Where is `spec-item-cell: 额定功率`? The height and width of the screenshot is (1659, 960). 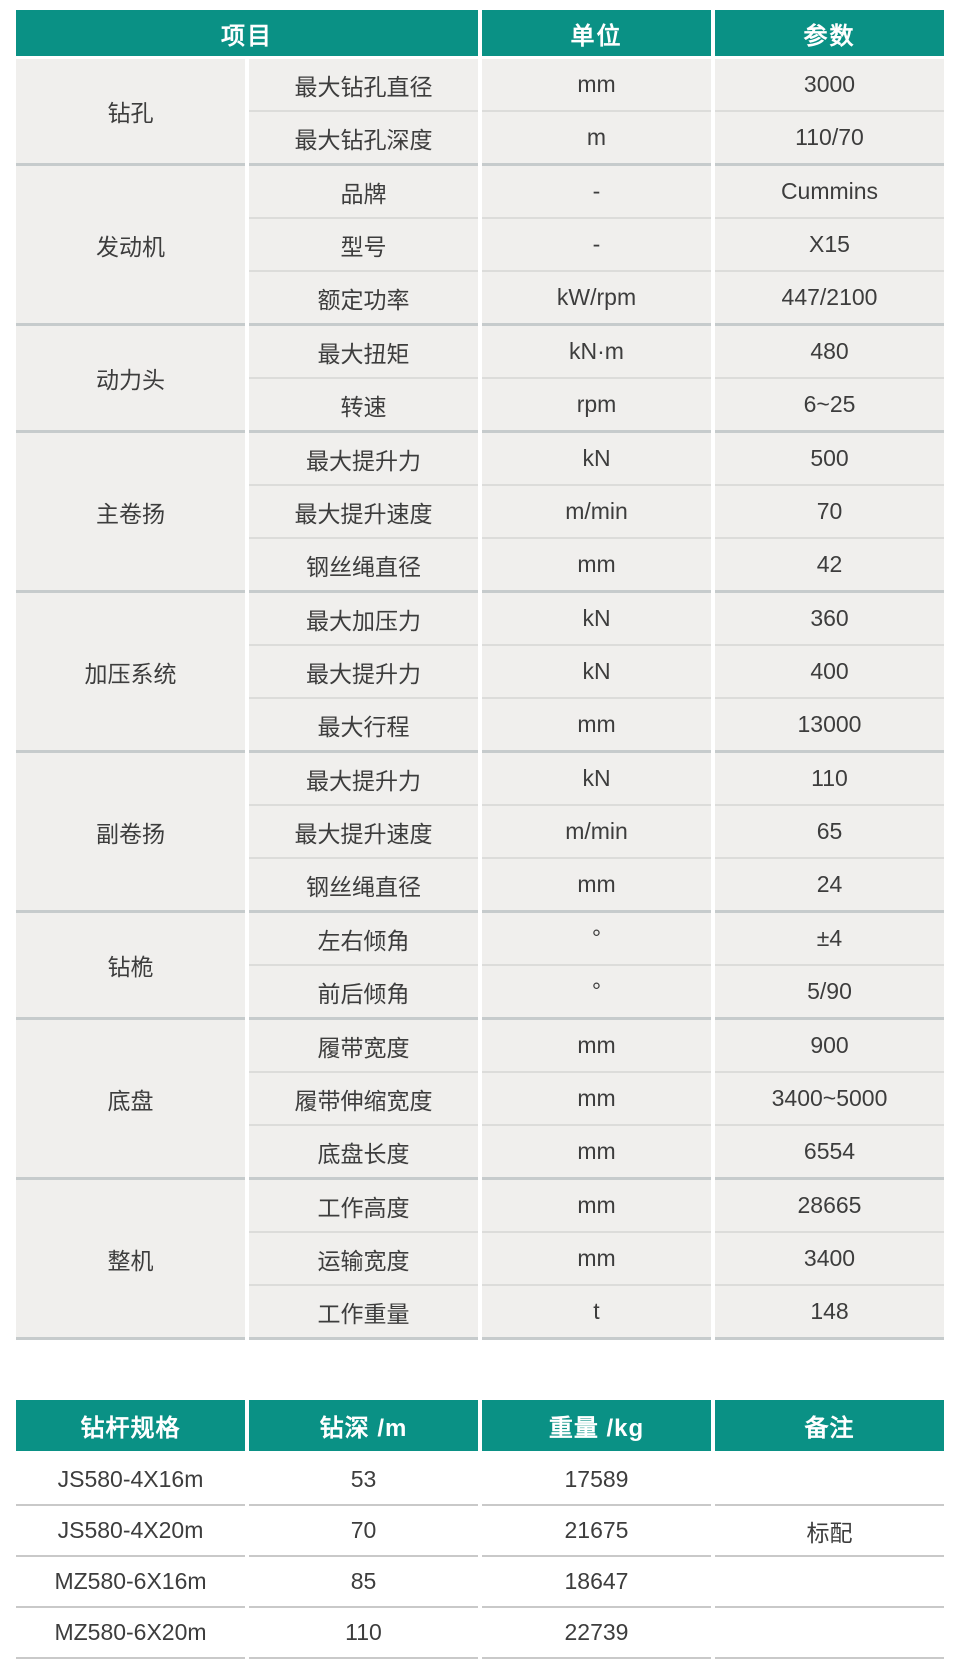 spec-item-cell: 额定功率 is located at coordinates (363, 299).